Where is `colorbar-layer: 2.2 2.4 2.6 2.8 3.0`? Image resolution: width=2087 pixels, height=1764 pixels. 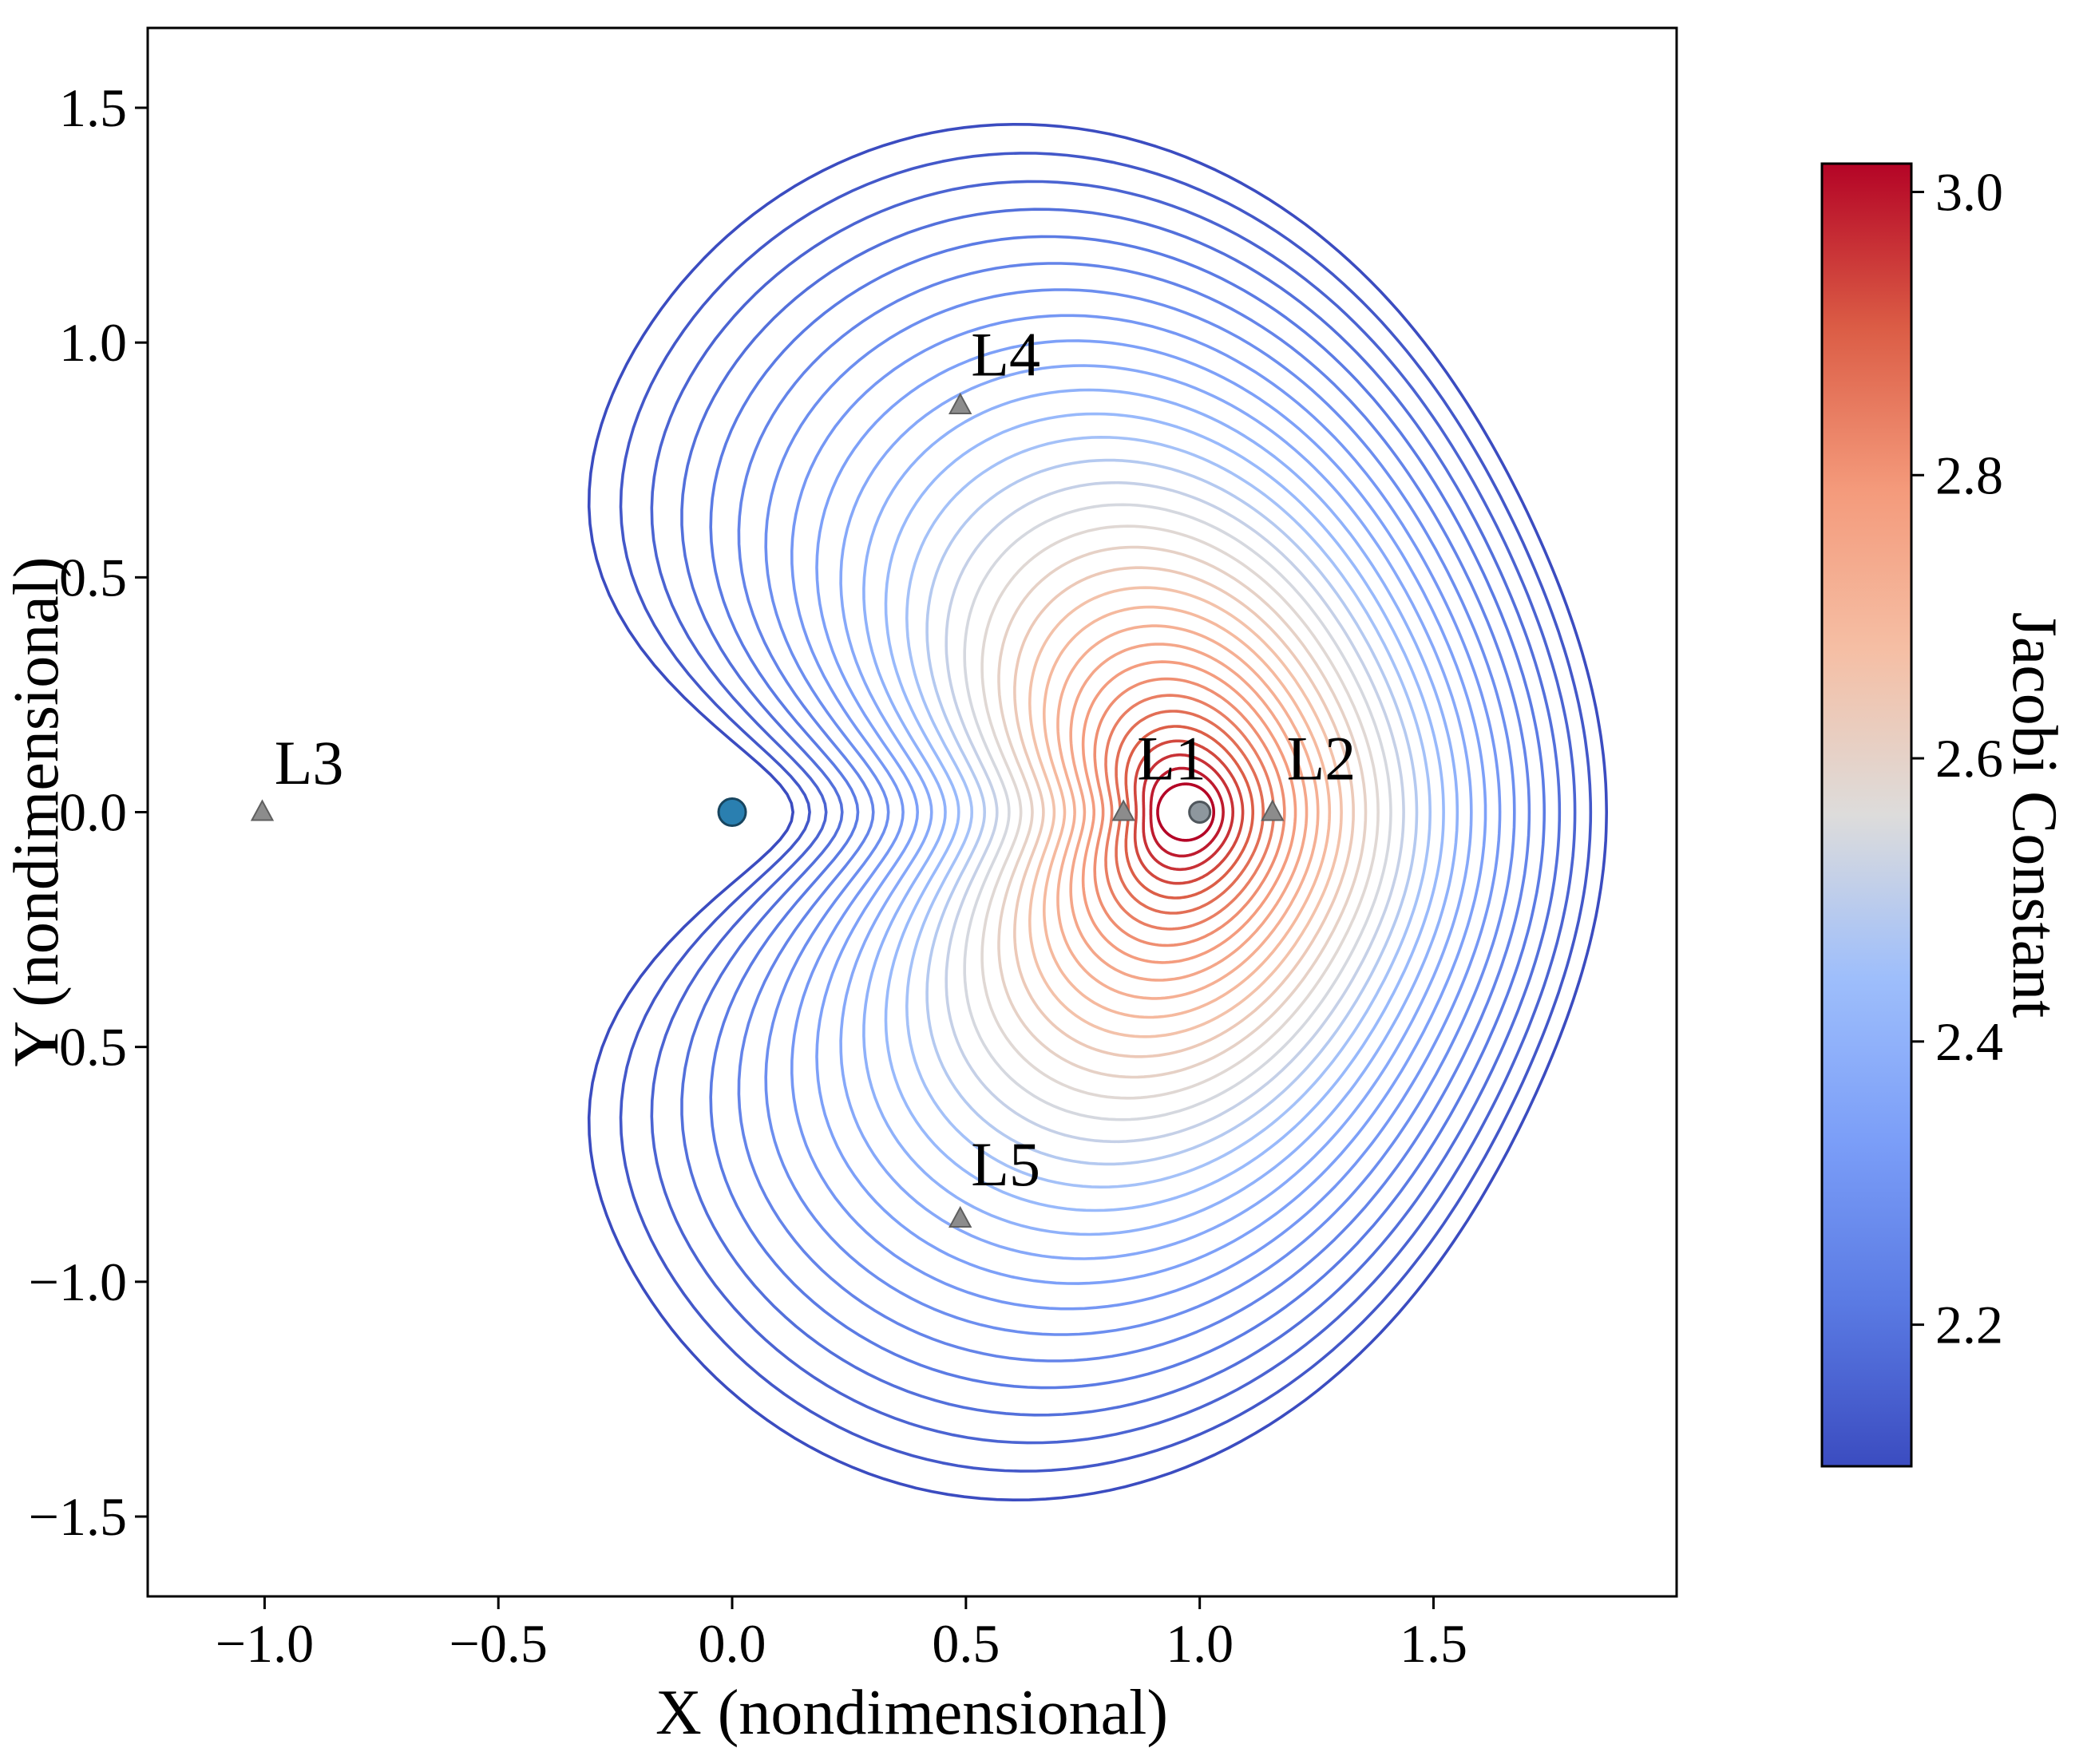
colorbar-layer: 2.2 2.4 2.6 2.8 3.0 is located at coordinates (1911, 815).